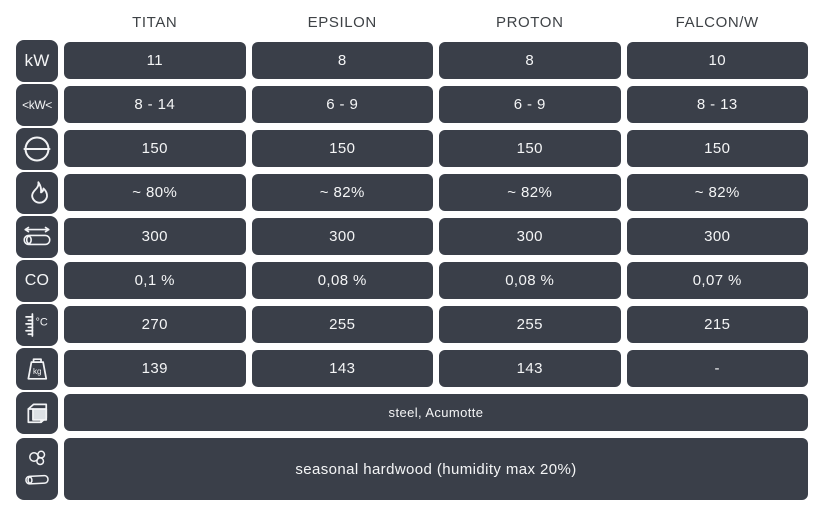 The image size is (826, 511). I want to click on flame-icon, so click(37, 192).